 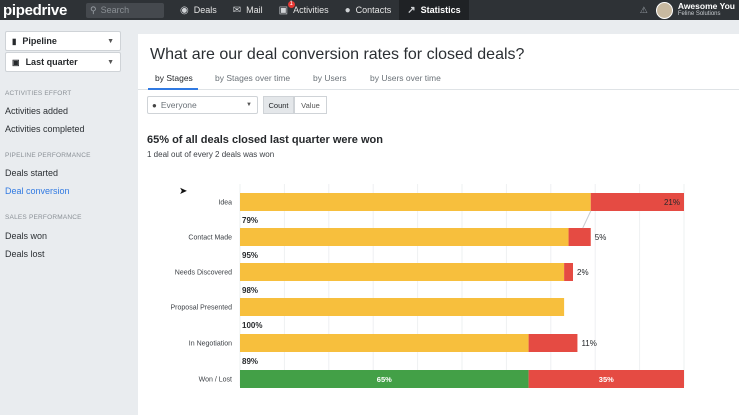 What do you see at coordinates (253, 78) in the screenshot?
I see `tab-by-stages-over-time: by Stages over time` at bounding box center [253, 78].